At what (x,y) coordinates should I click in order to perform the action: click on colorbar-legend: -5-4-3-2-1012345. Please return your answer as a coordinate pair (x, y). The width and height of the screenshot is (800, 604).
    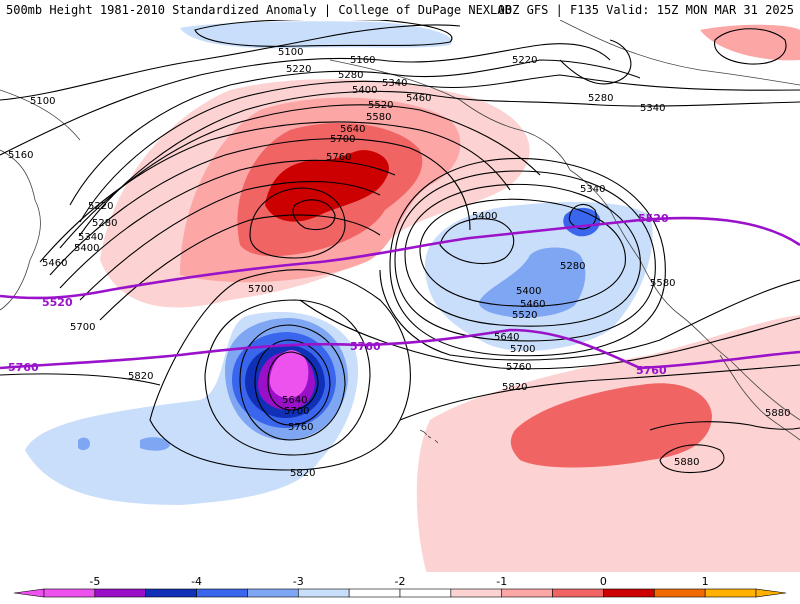
    Looking at the image, I should click on (400, 586).